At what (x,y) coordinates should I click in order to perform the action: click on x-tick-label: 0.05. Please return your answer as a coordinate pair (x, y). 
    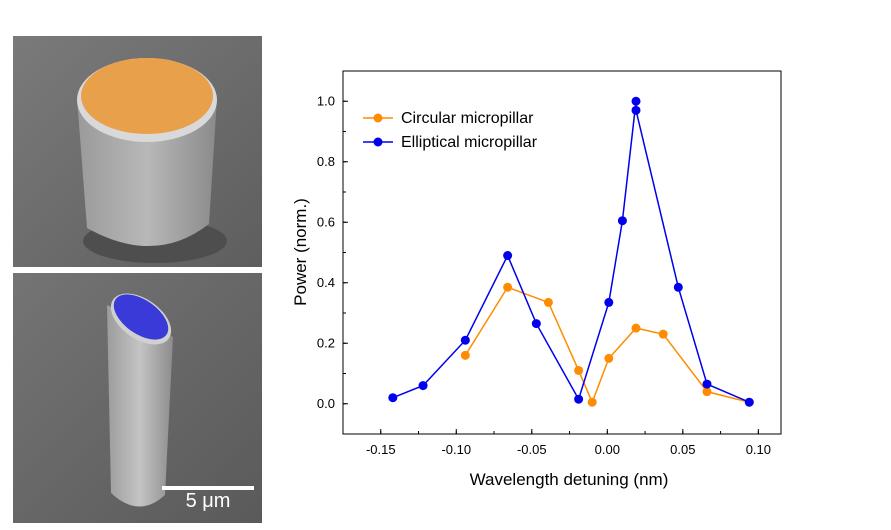
    Looking at the image, I should click on (682, 449).